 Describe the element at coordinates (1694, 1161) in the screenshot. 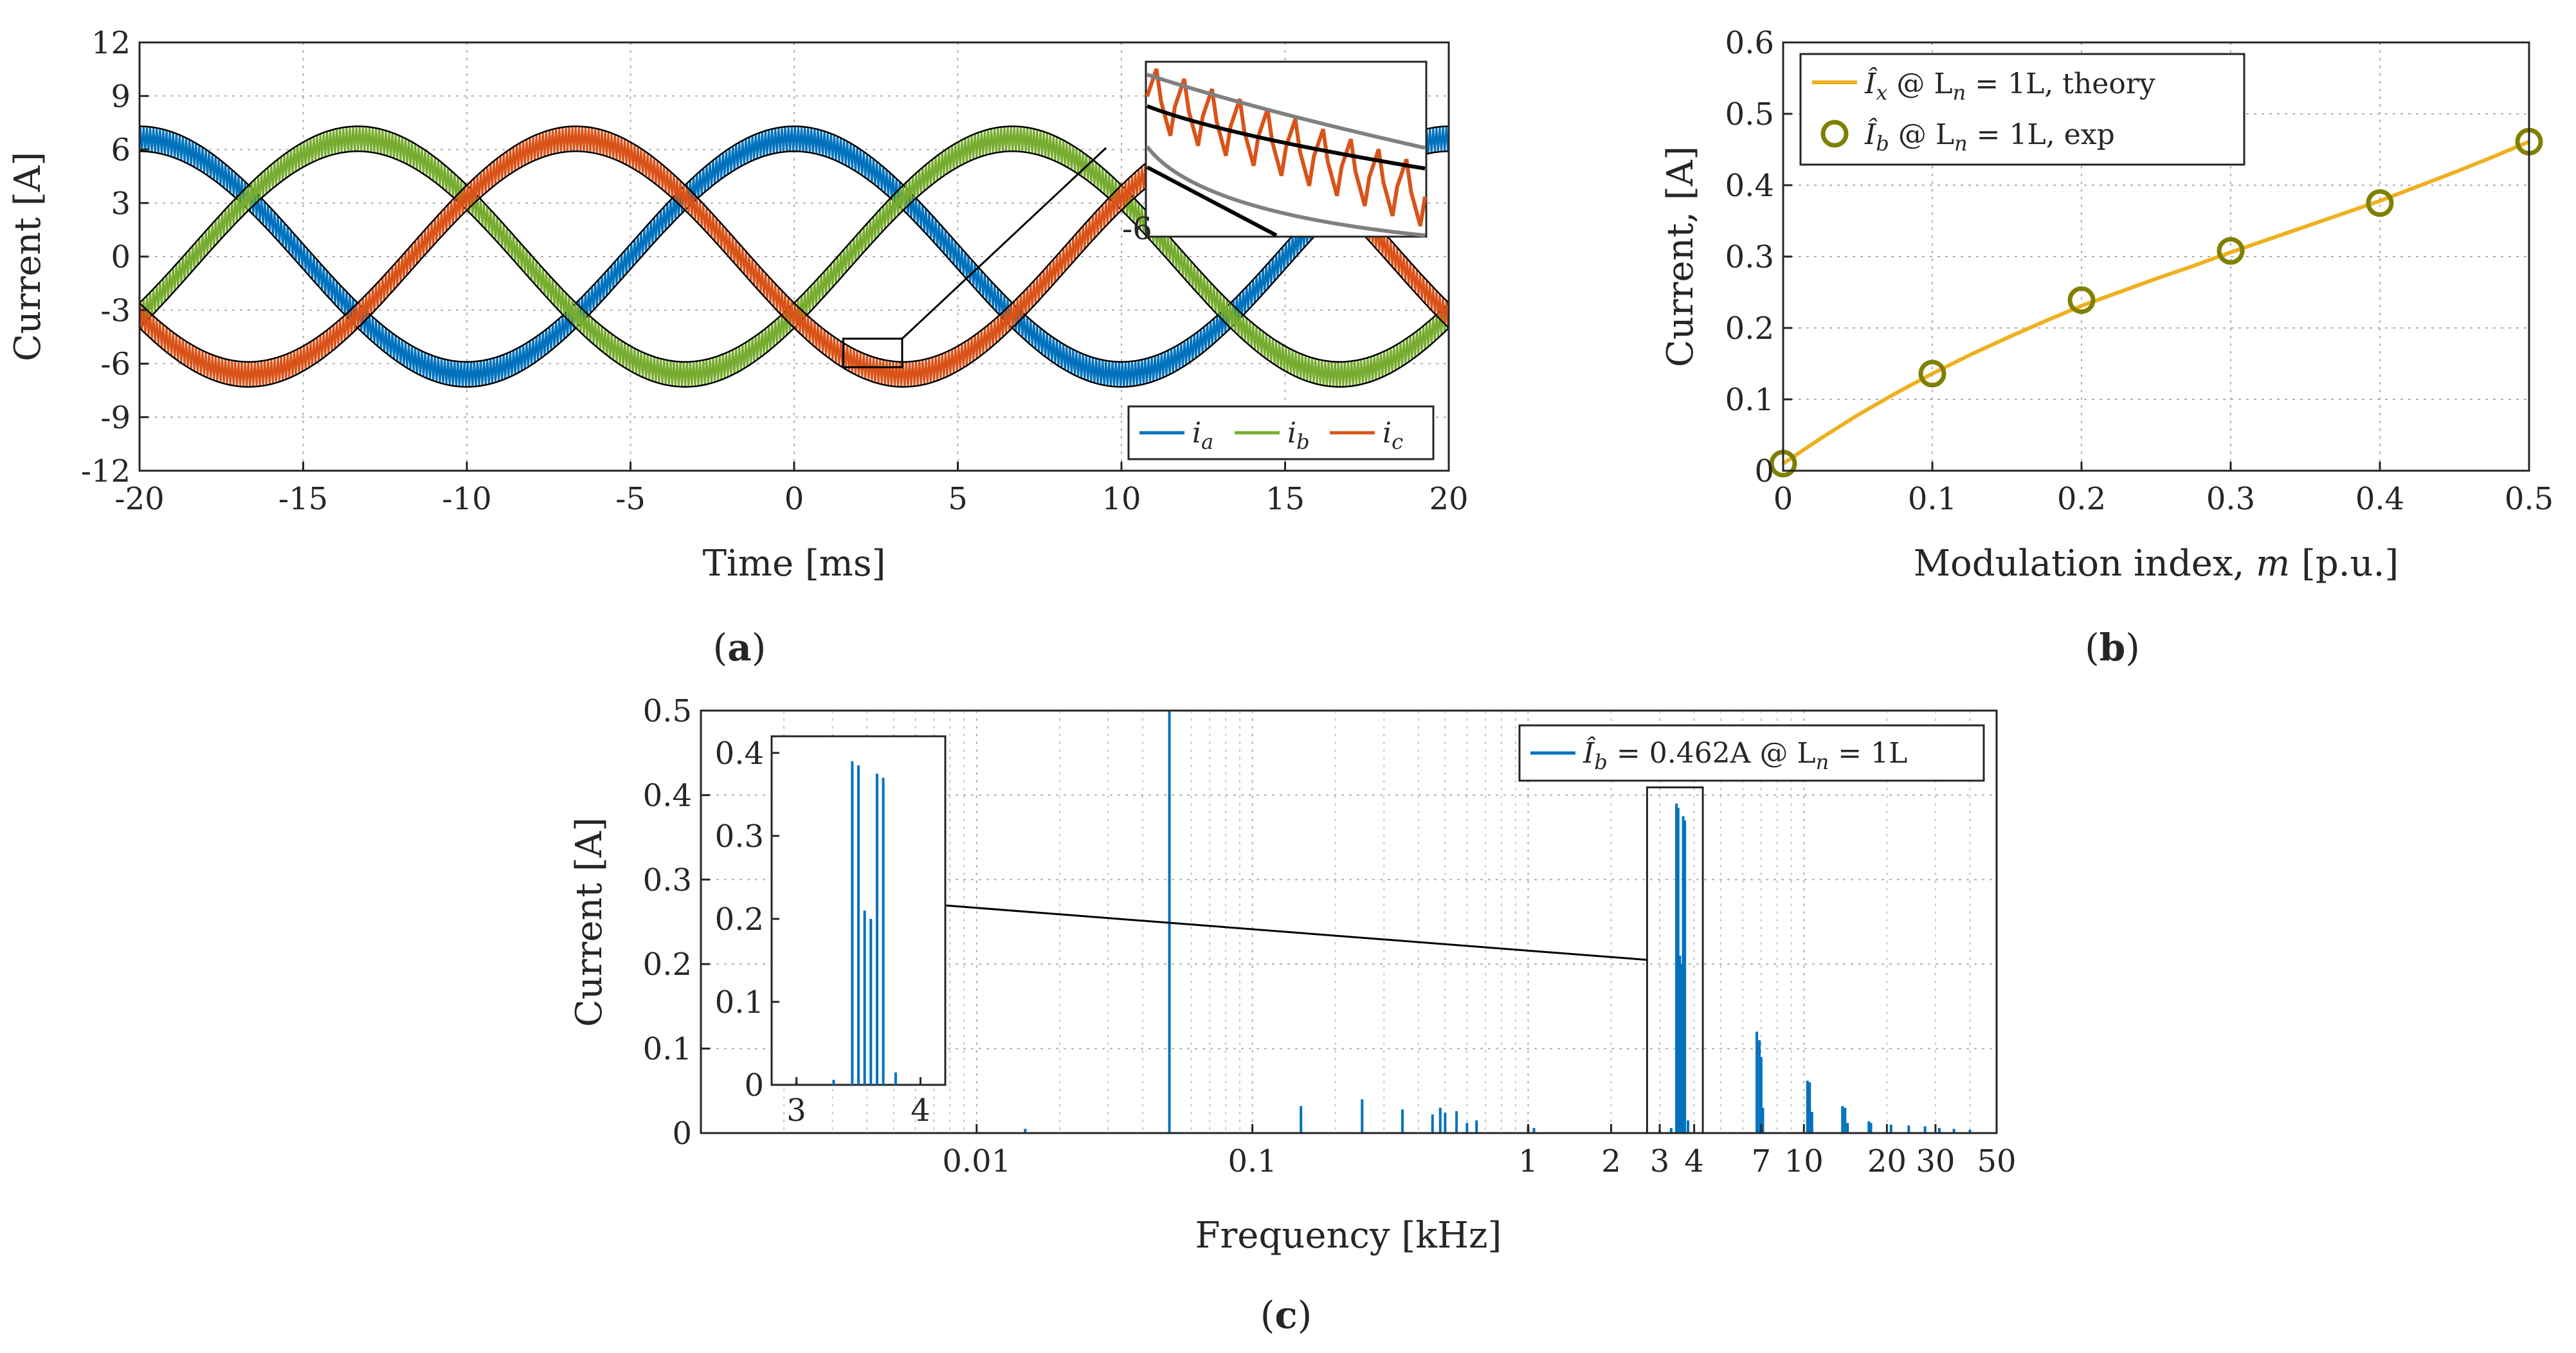

I see `x-tick-label: 4` at that location.